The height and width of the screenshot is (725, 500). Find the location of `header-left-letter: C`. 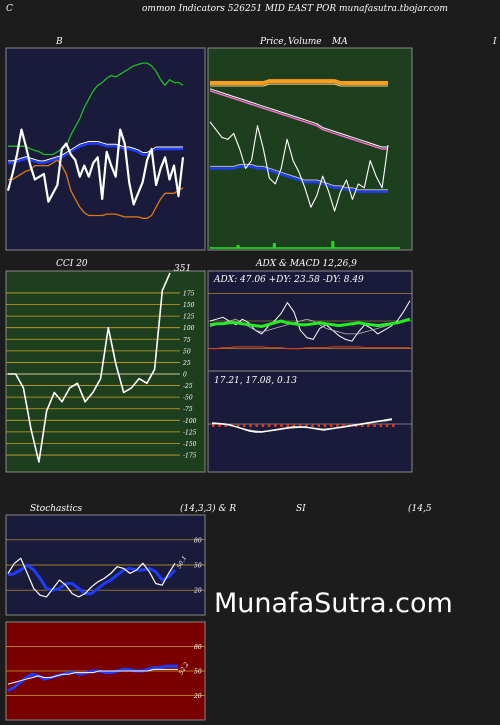

header-left-letter: C is located at coordinates (9, 9).